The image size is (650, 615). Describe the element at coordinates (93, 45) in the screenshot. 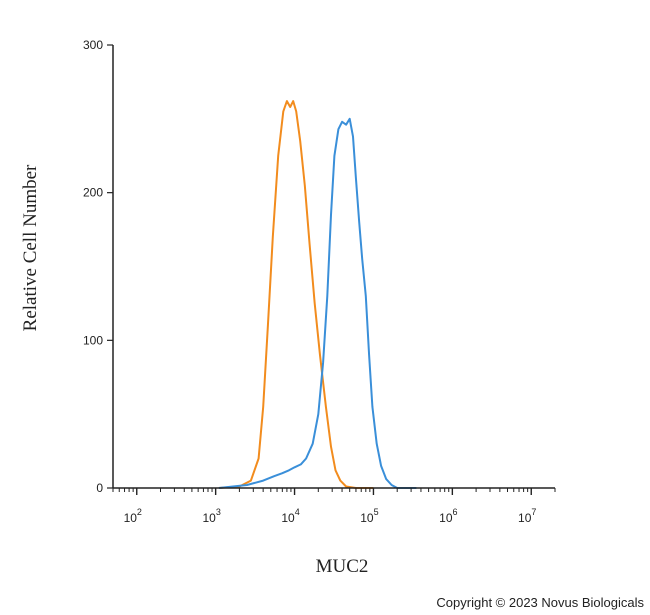

I see `y-tick-label: 300` at that location.